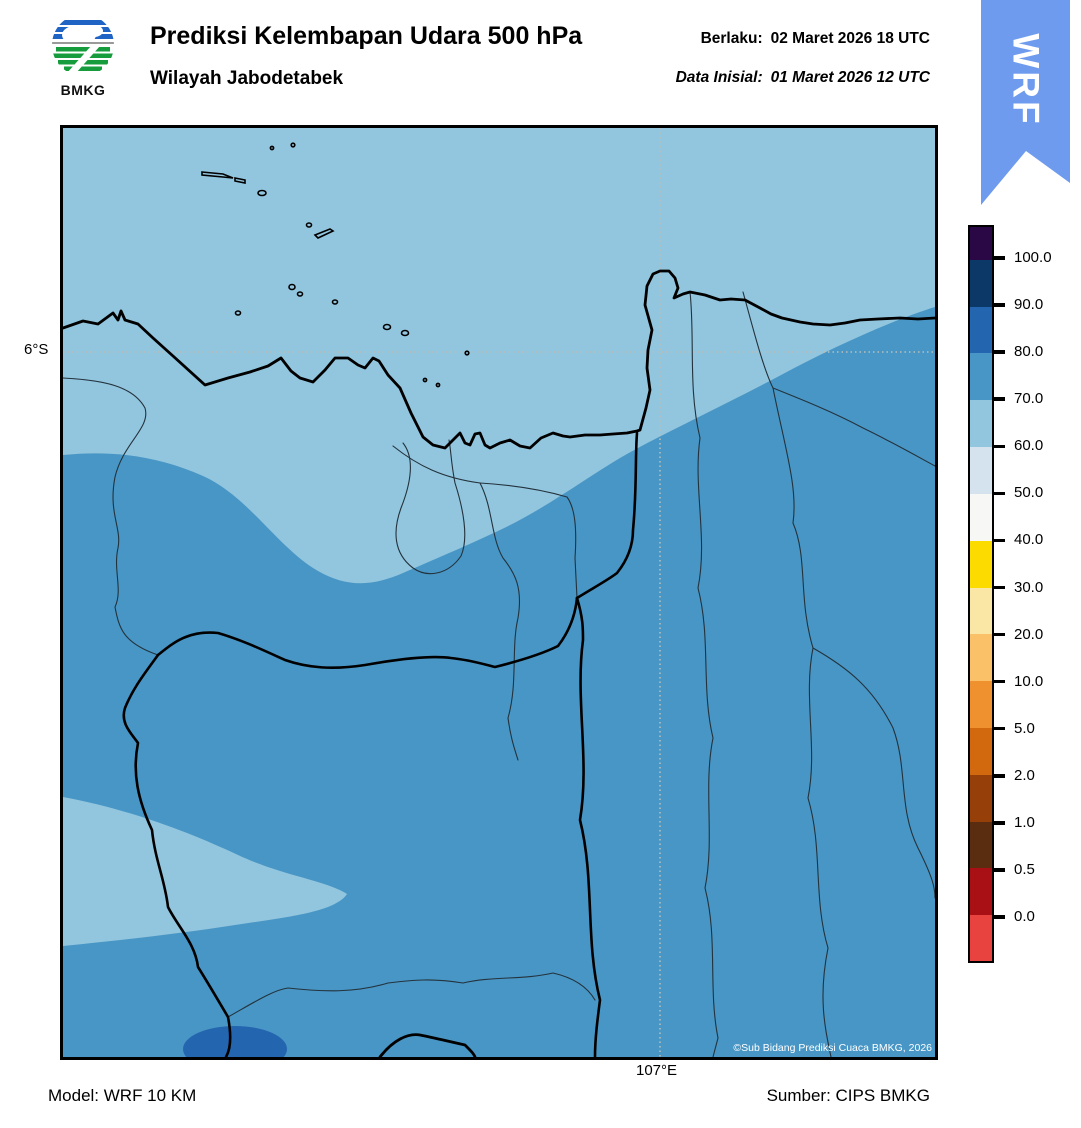 The width and height of the screenshot is (1081, 1128). I want to click on humidity-fill-60-70-tongue, so click(205, 871).